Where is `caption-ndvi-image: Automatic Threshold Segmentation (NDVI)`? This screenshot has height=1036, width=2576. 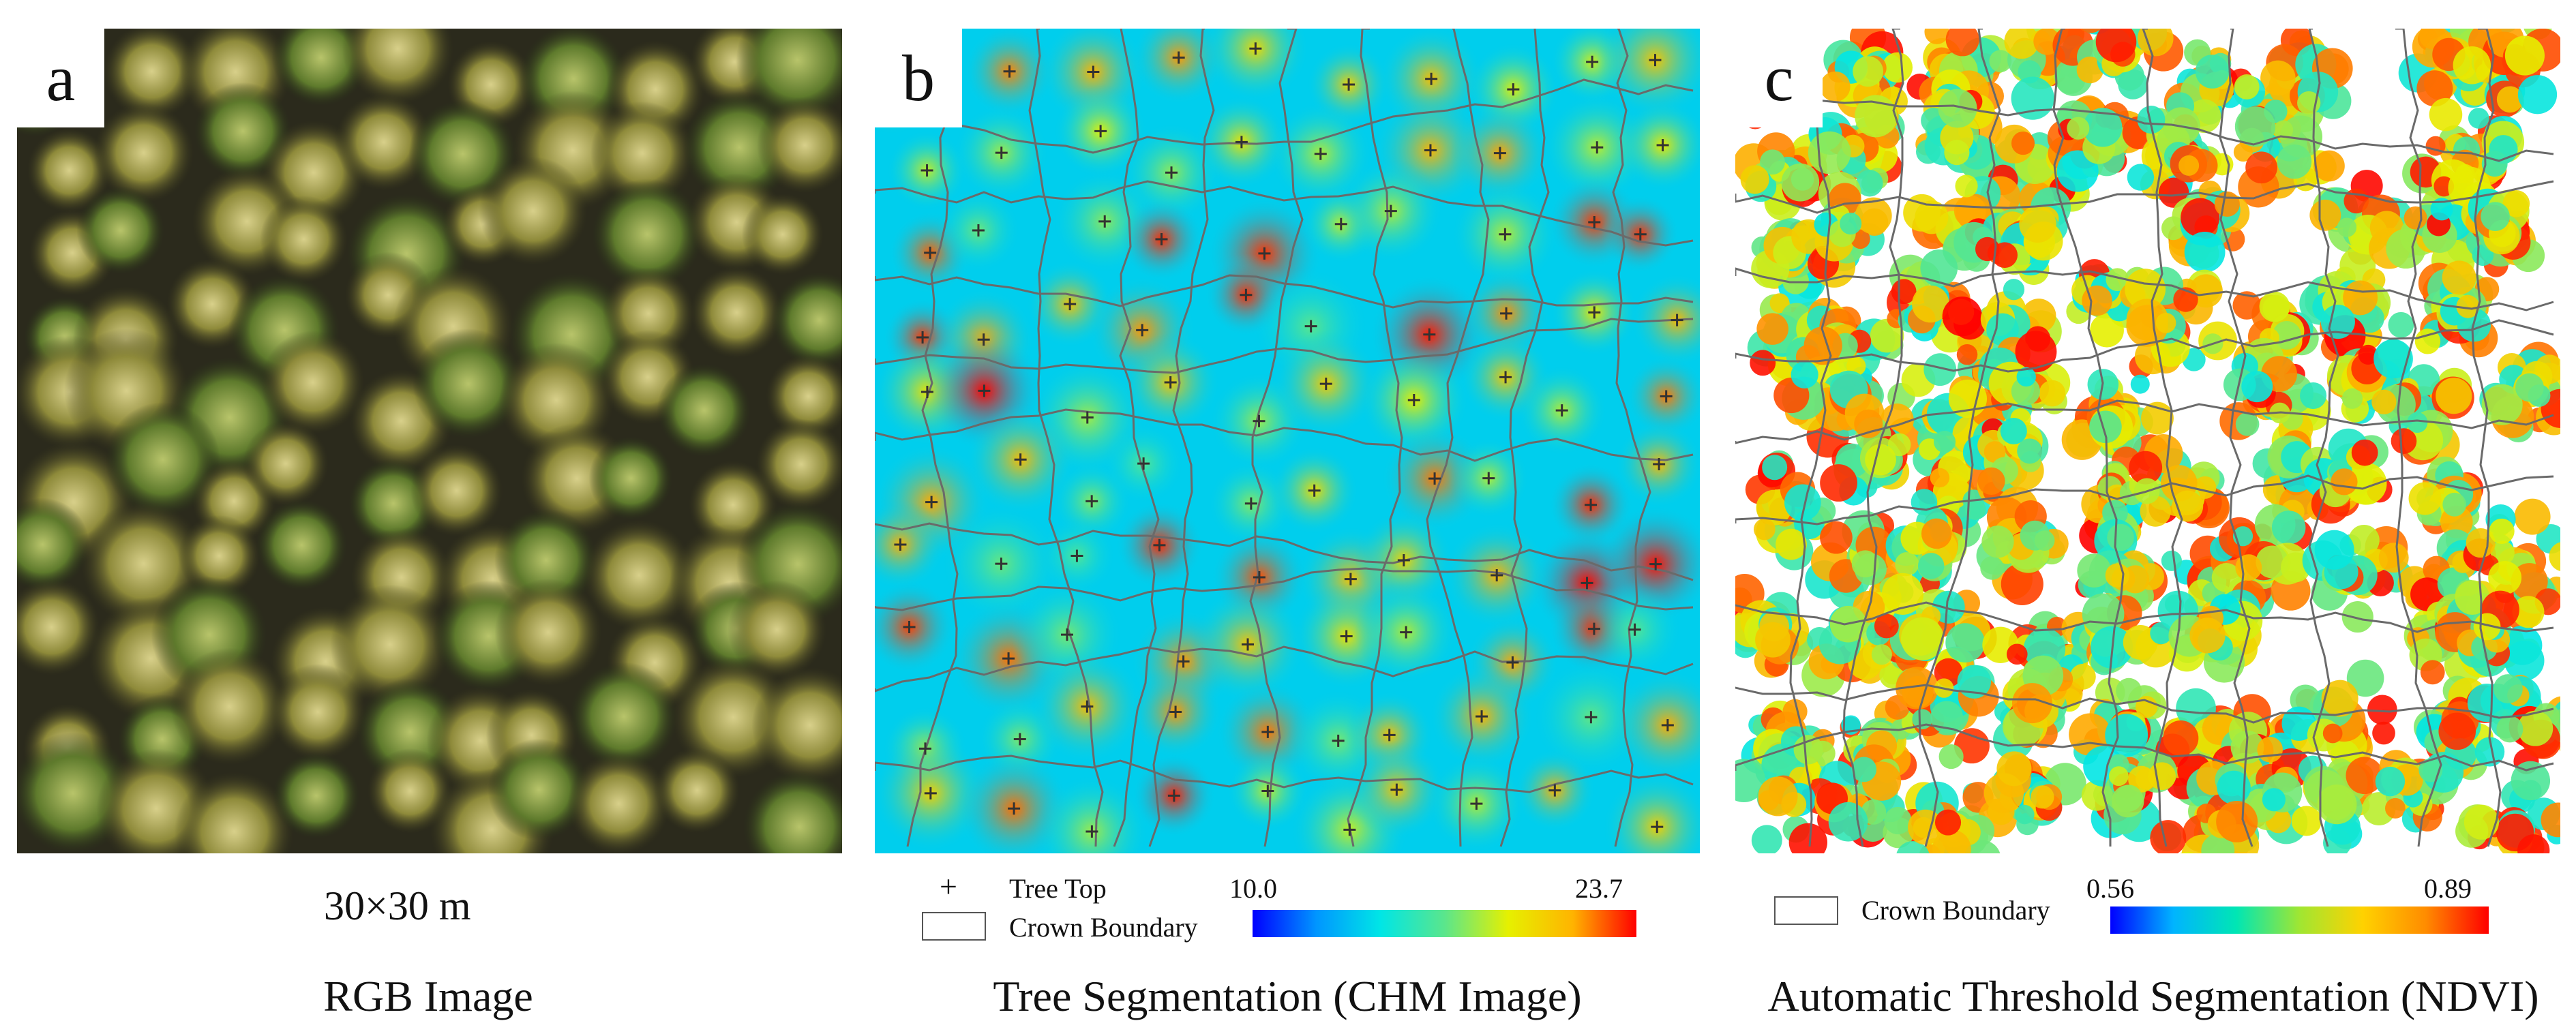 caption-ndvi-image: Automatic Threshold Segmentation (NDVI) is located at coordinates (2153, 996).